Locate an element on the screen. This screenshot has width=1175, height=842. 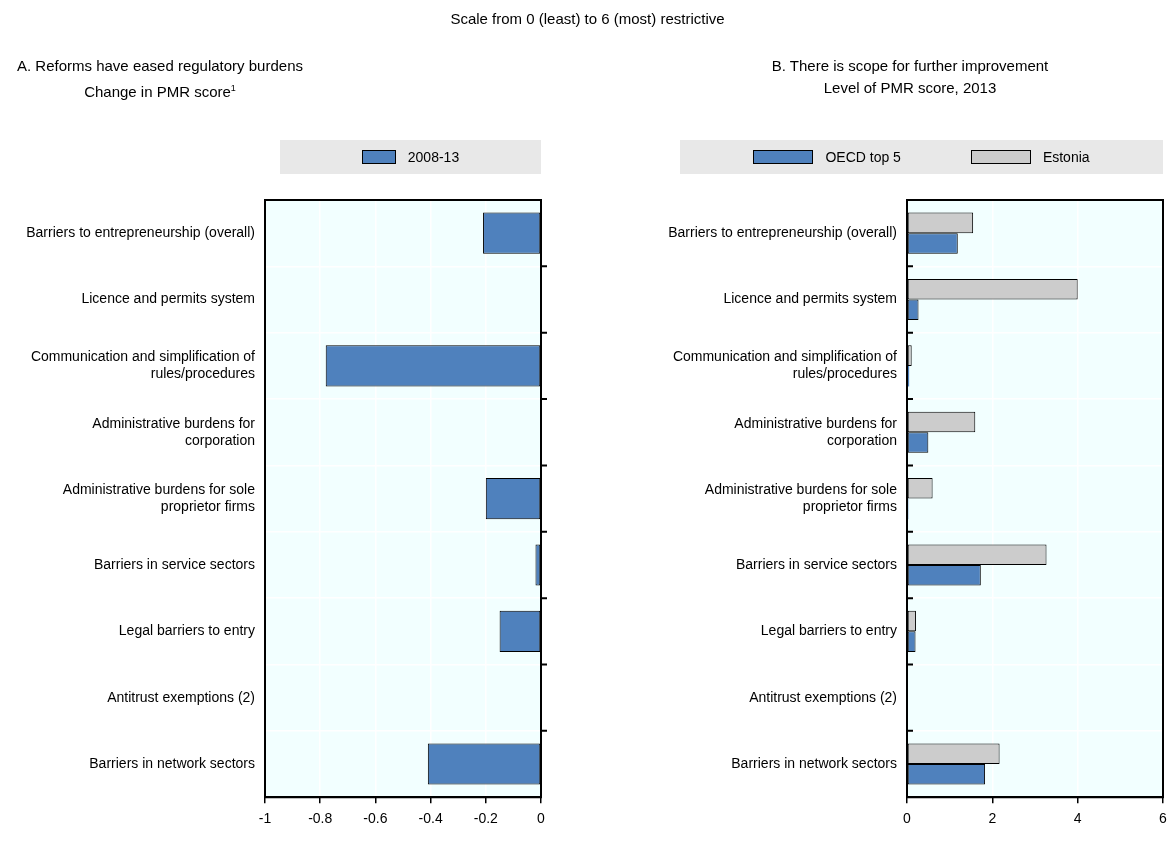
x-tick-label: 4 is located at coordinates (1077, 818).